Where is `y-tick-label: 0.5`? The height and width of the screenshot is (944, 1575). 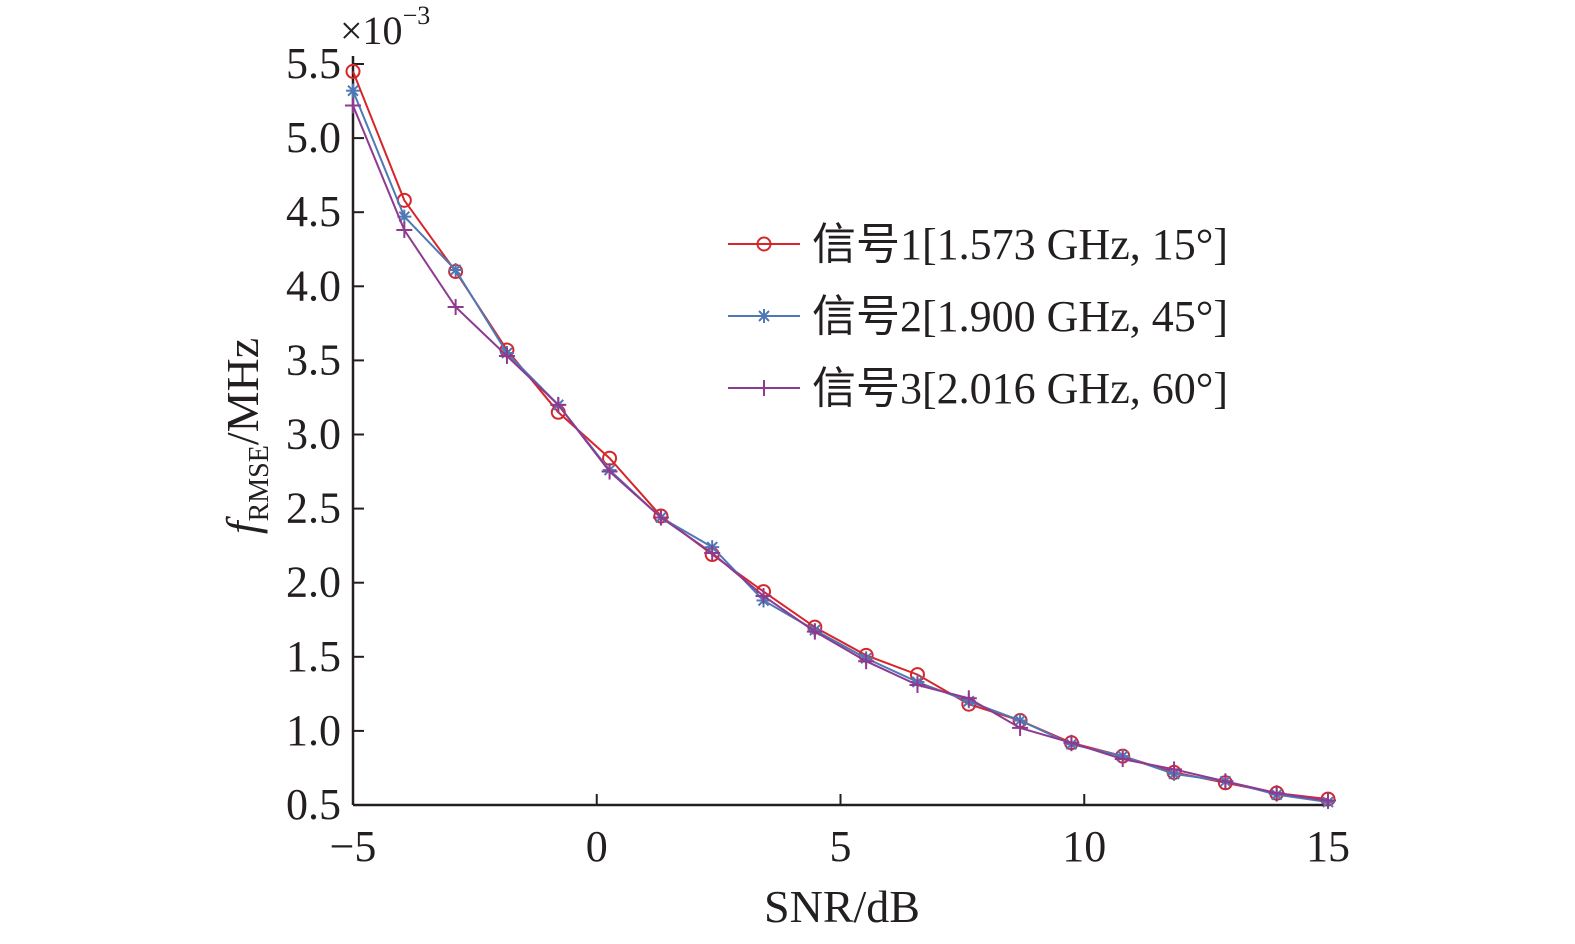 y-tick-label: 0.5 is located at coordinates (313, 804).